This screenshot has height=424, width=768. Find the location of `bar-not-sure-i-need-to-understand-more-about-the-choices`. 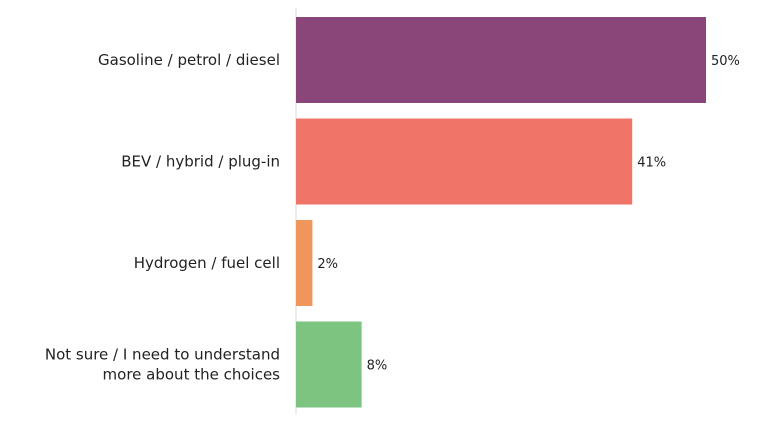

bar-not-sure-i-need-to-understand-more-about-the-choices is located at coordinates (329, 364).